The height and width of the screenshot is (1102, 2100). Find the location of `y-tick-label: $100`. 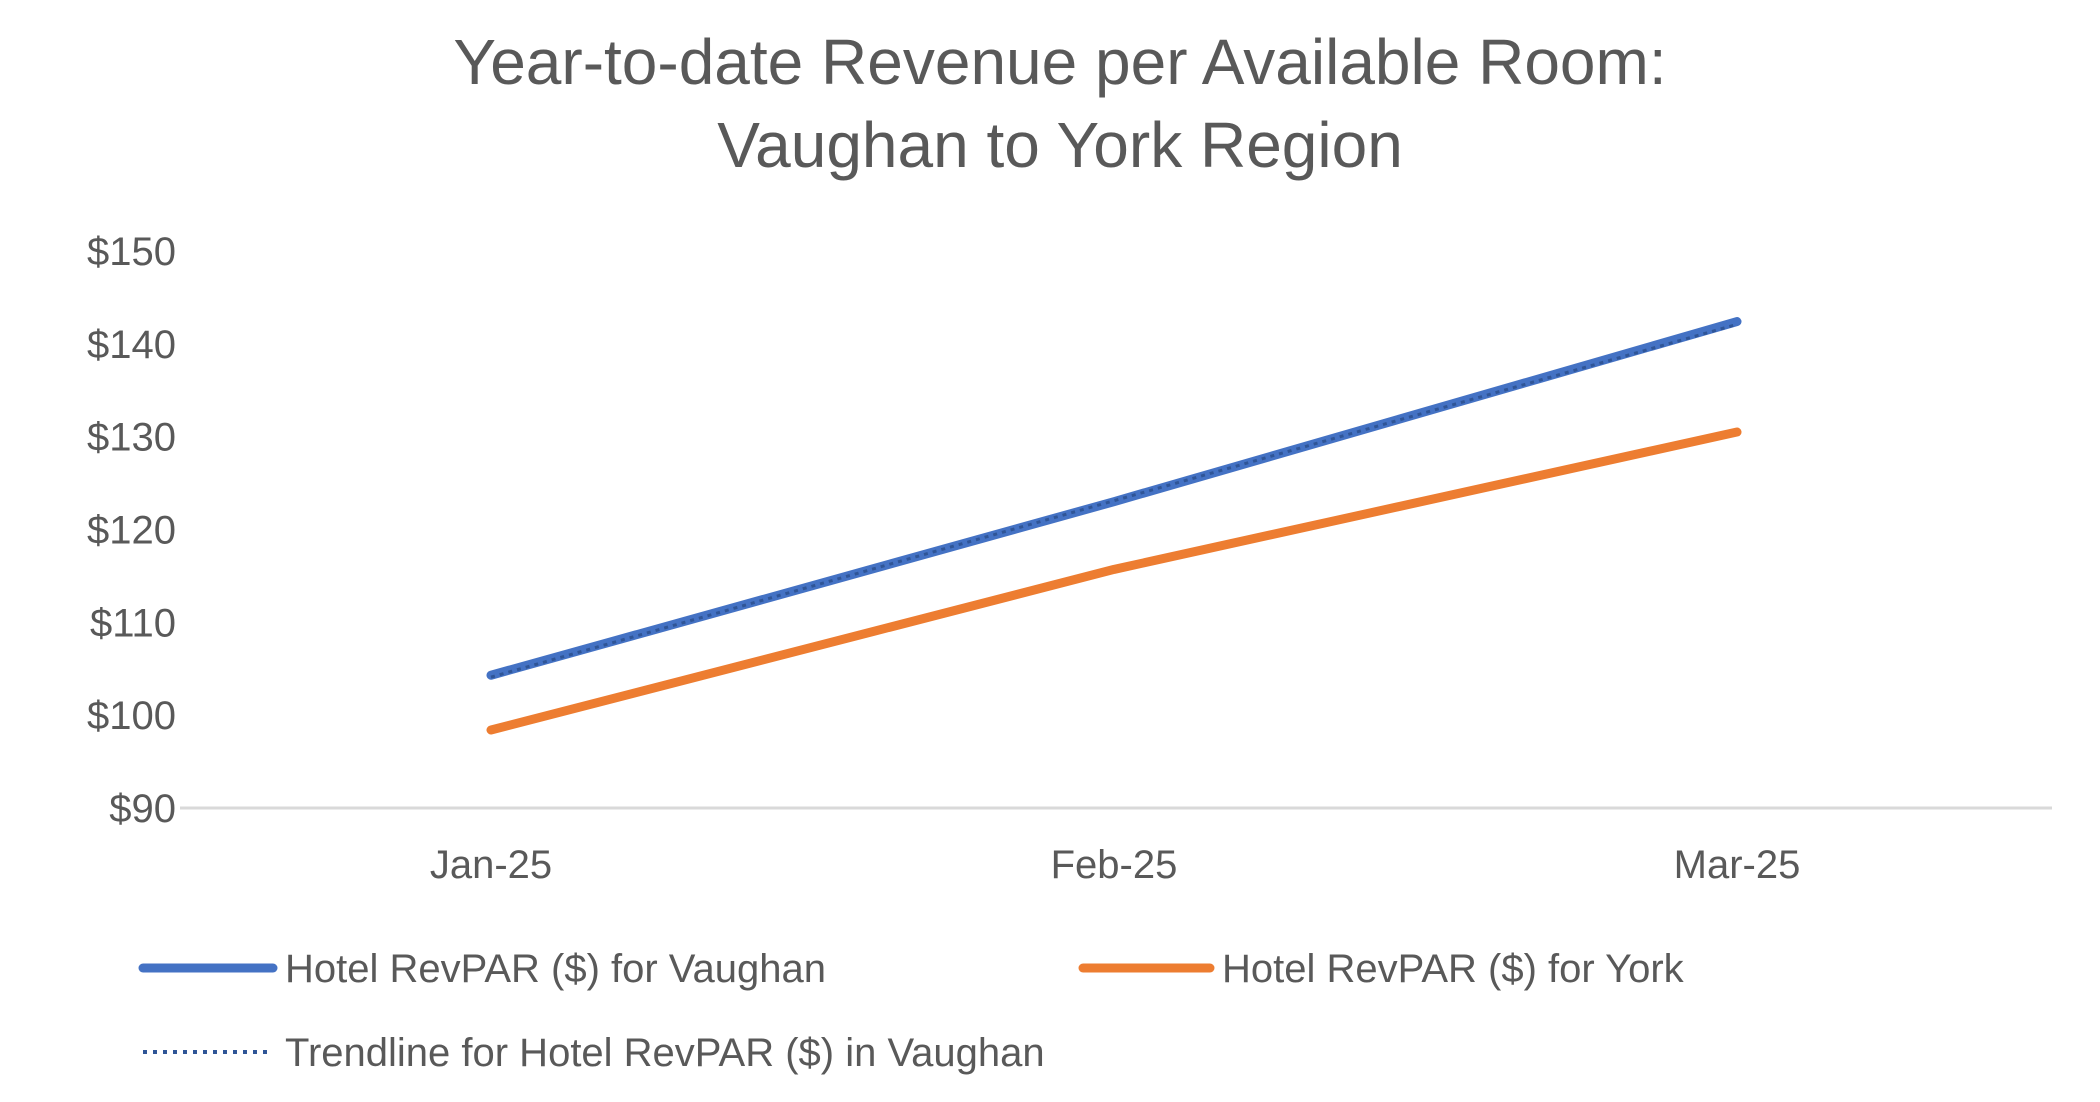

y-tick-label: $100 is located at coordinates (131, 716).